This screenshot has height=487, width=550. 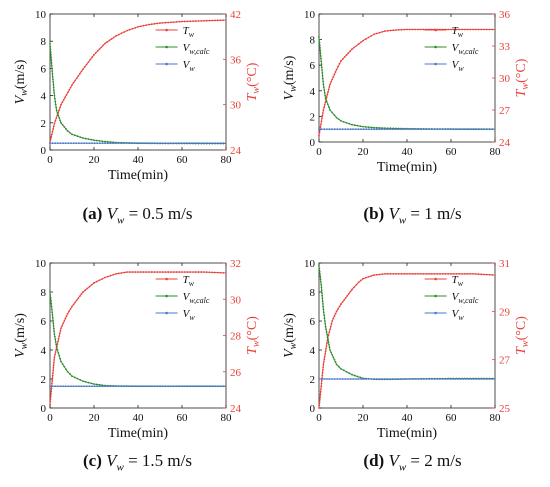 I want to click on caption-label: (d), so click(x=374, y=460).